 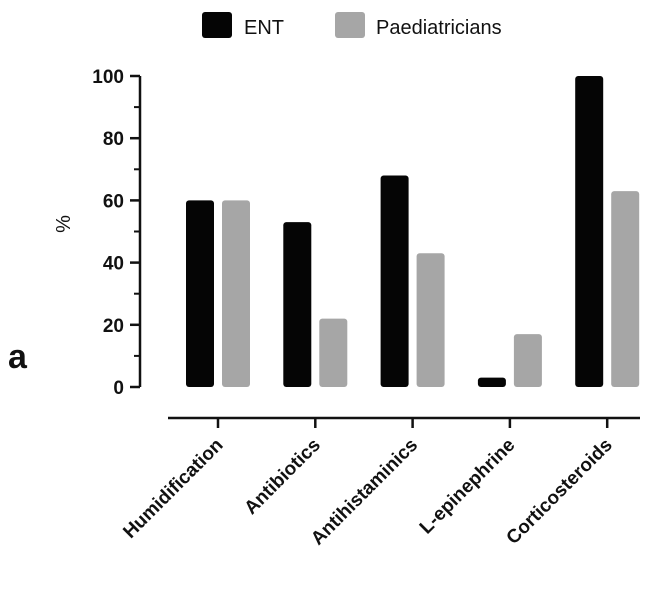 I want to click on y-axis-label: %, so click(x=64, y=224).